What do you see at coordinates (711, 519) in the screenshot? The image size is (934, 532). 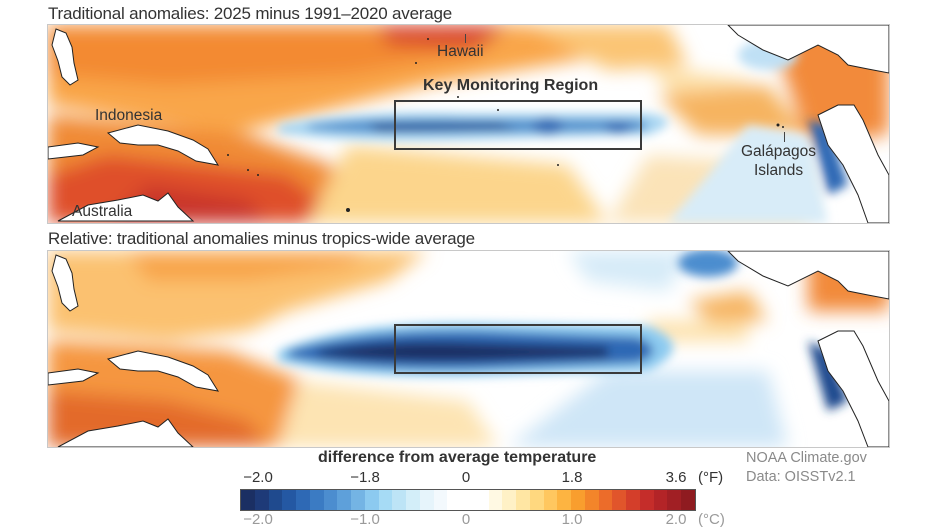 I see `unit-celsius: (°C)` at bounding box center [711, 519].